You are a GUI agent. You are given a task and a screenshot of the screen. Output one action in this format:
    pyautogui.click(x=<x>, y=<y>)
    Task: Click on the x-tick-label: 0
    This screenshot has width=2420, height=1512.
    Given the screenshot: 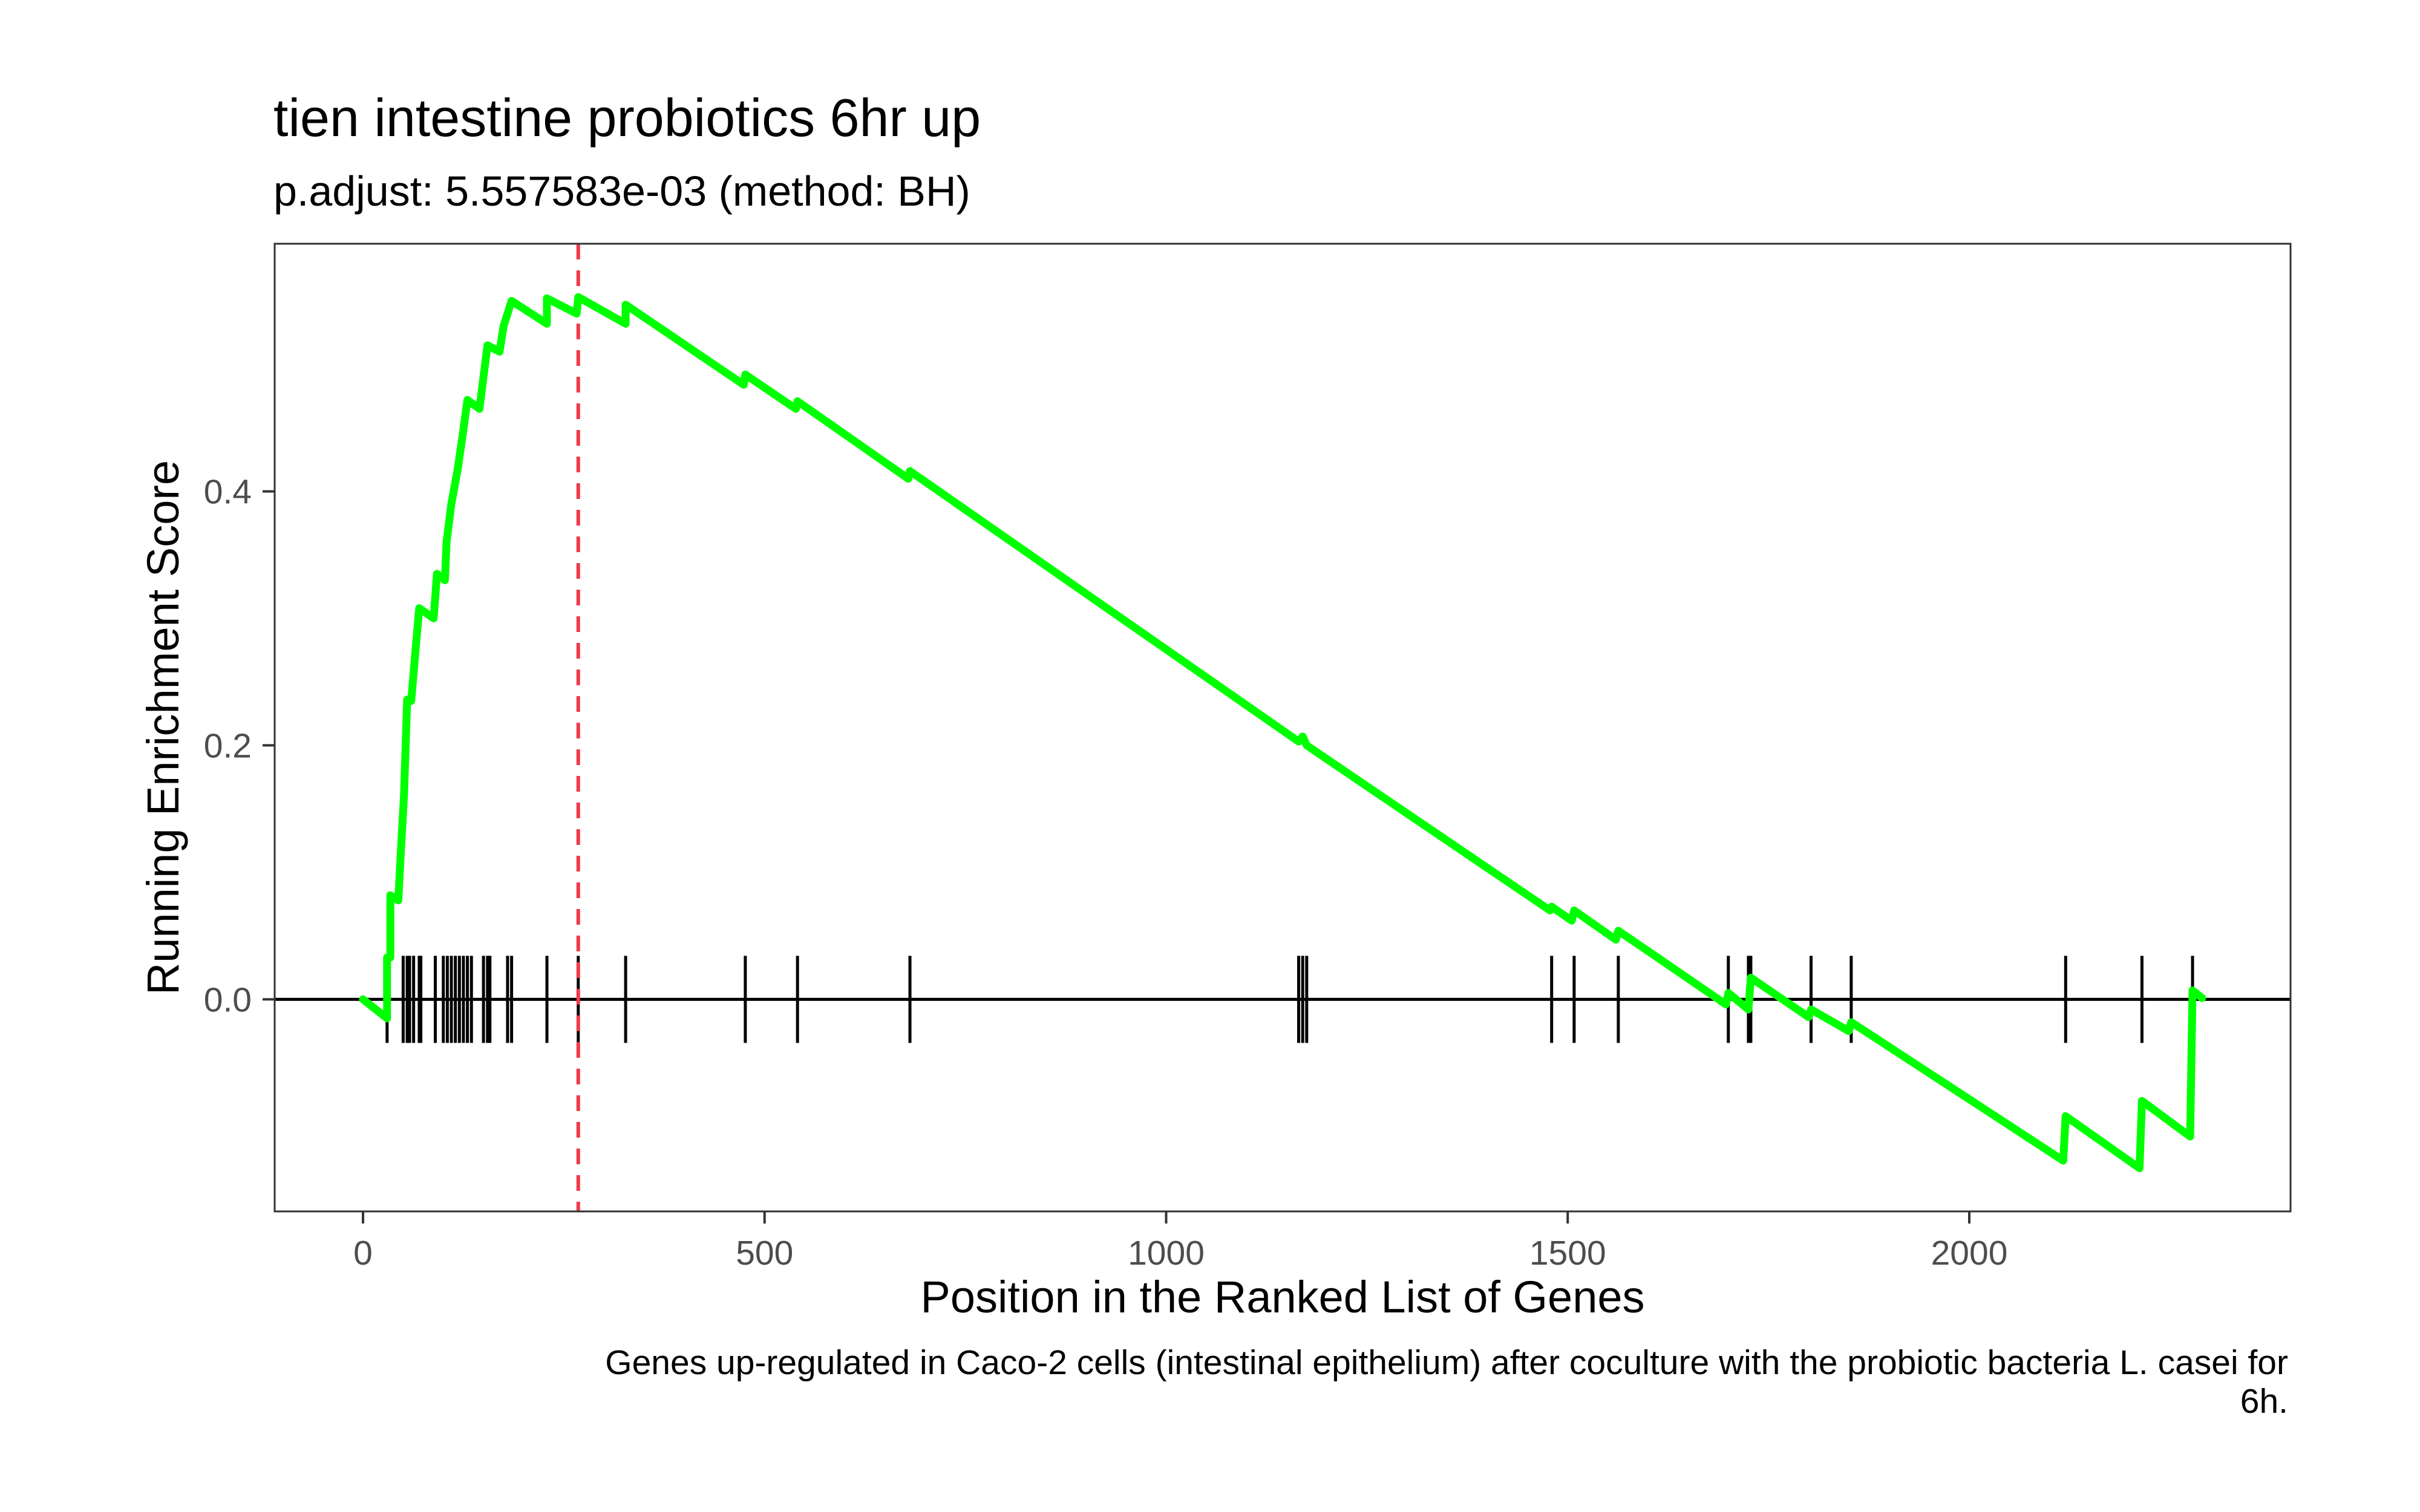 What is the action you would take?
    pyautogui.click(x=363, y=1253)
    